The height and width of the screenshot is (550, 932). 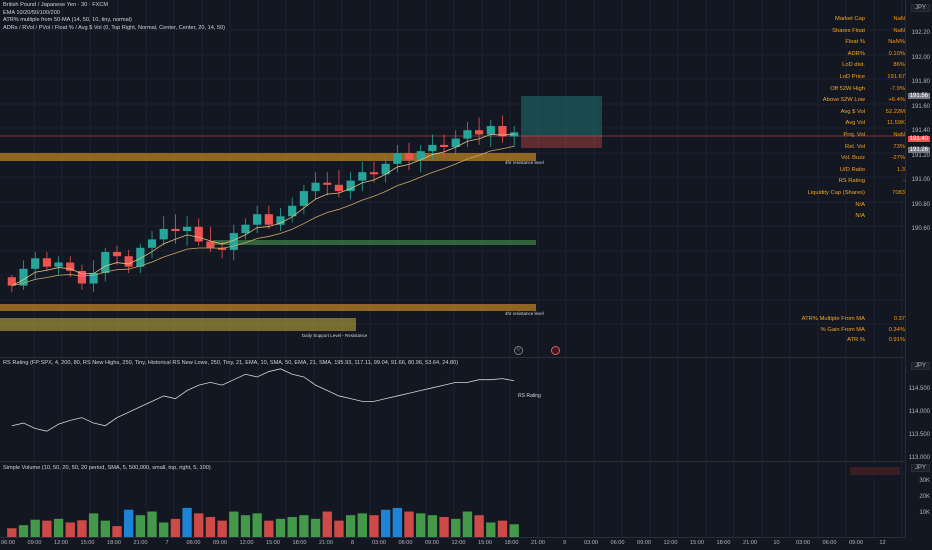 What do you see at coordinates (918, 139) in the screenshot?
I see `price-marker-label: 191.40` at bounding box center [918, 139].